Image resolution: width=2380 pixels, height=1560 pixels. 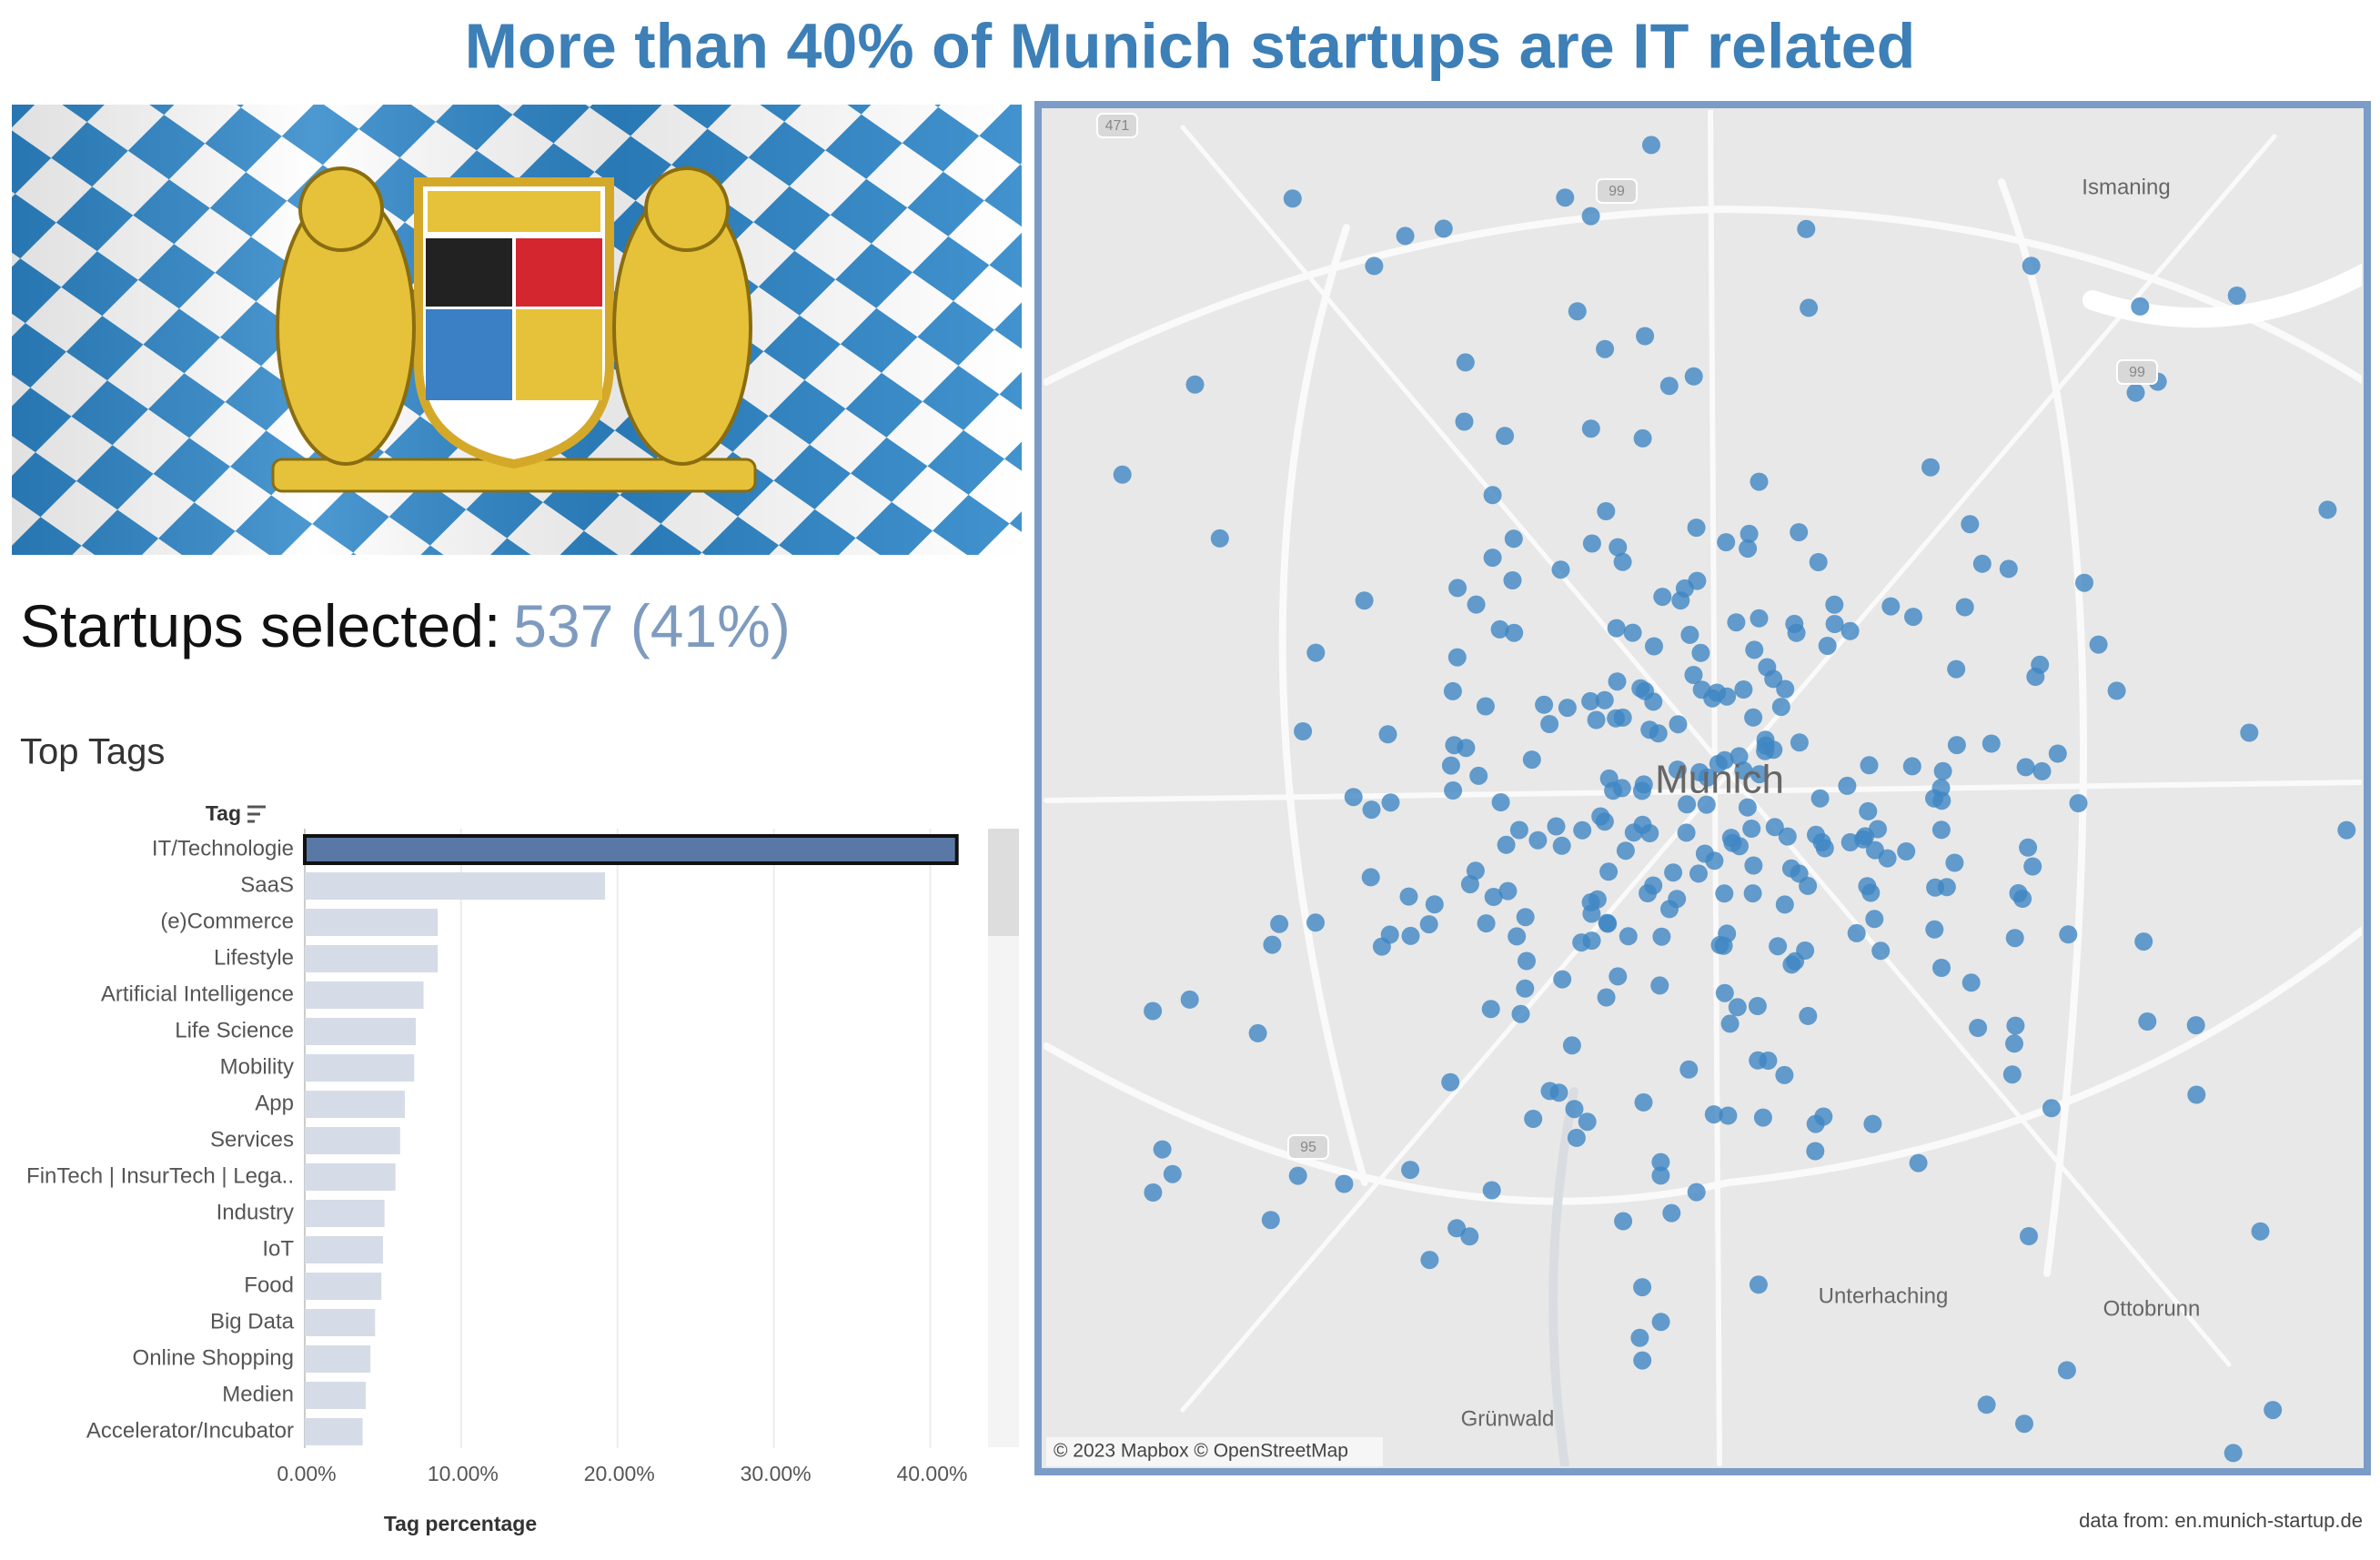 I want to click on bar, so click(x=631, y=850).